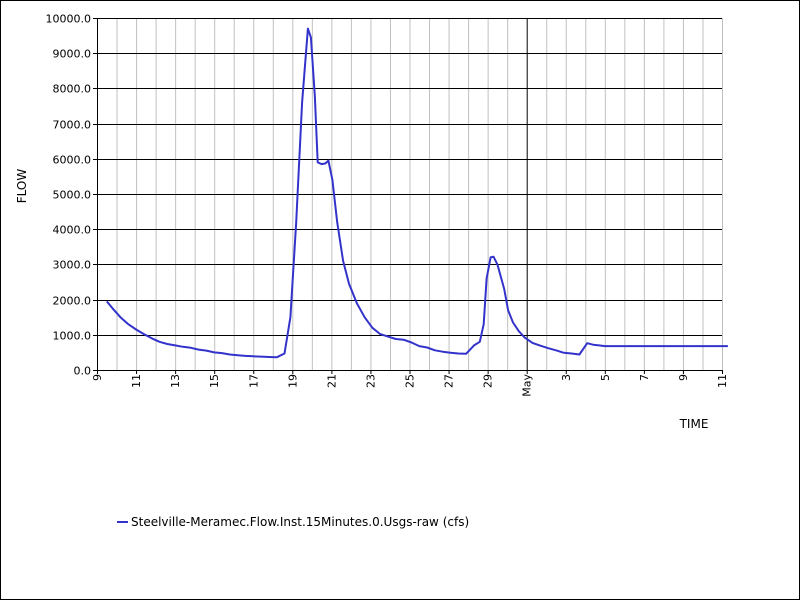 The height and width of the screenshot is (600, 800). What do you see at coordinates (214, 381) in the screenshot?
I see `x-tick-label: 15` at bounding box center [214, 381].